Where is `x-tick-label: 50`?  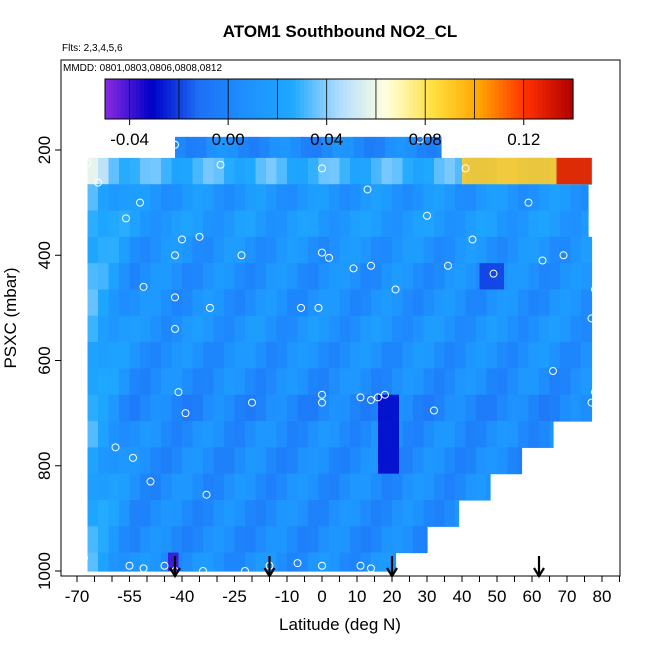 x-tick-label: 50 is located at coordinates (497, 596).